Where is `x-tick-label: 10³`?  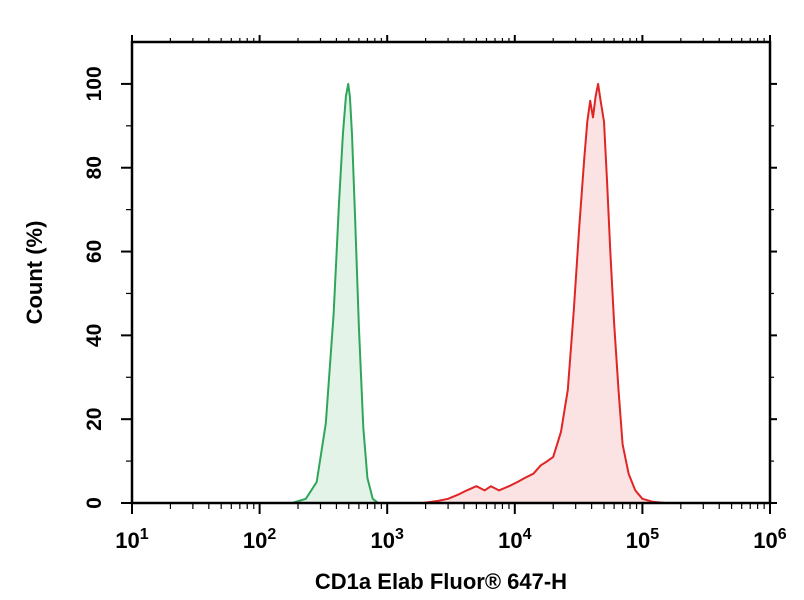
x-tick-label: 10³ is located at coordinates (387, 539).